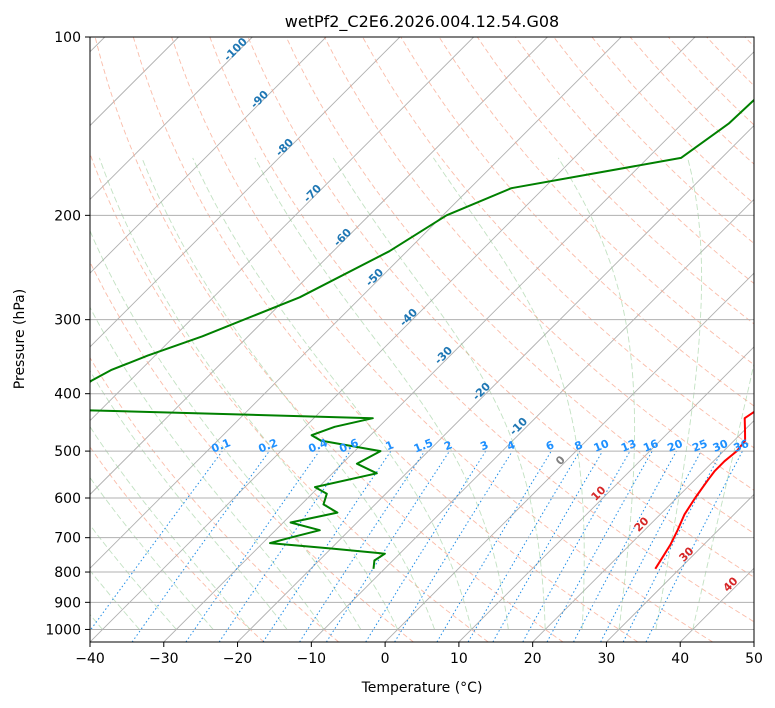 The height and width of the screenshot is (708, 775). I want to click on y-axis-label: Pressure (hPa), so click(20, 339).